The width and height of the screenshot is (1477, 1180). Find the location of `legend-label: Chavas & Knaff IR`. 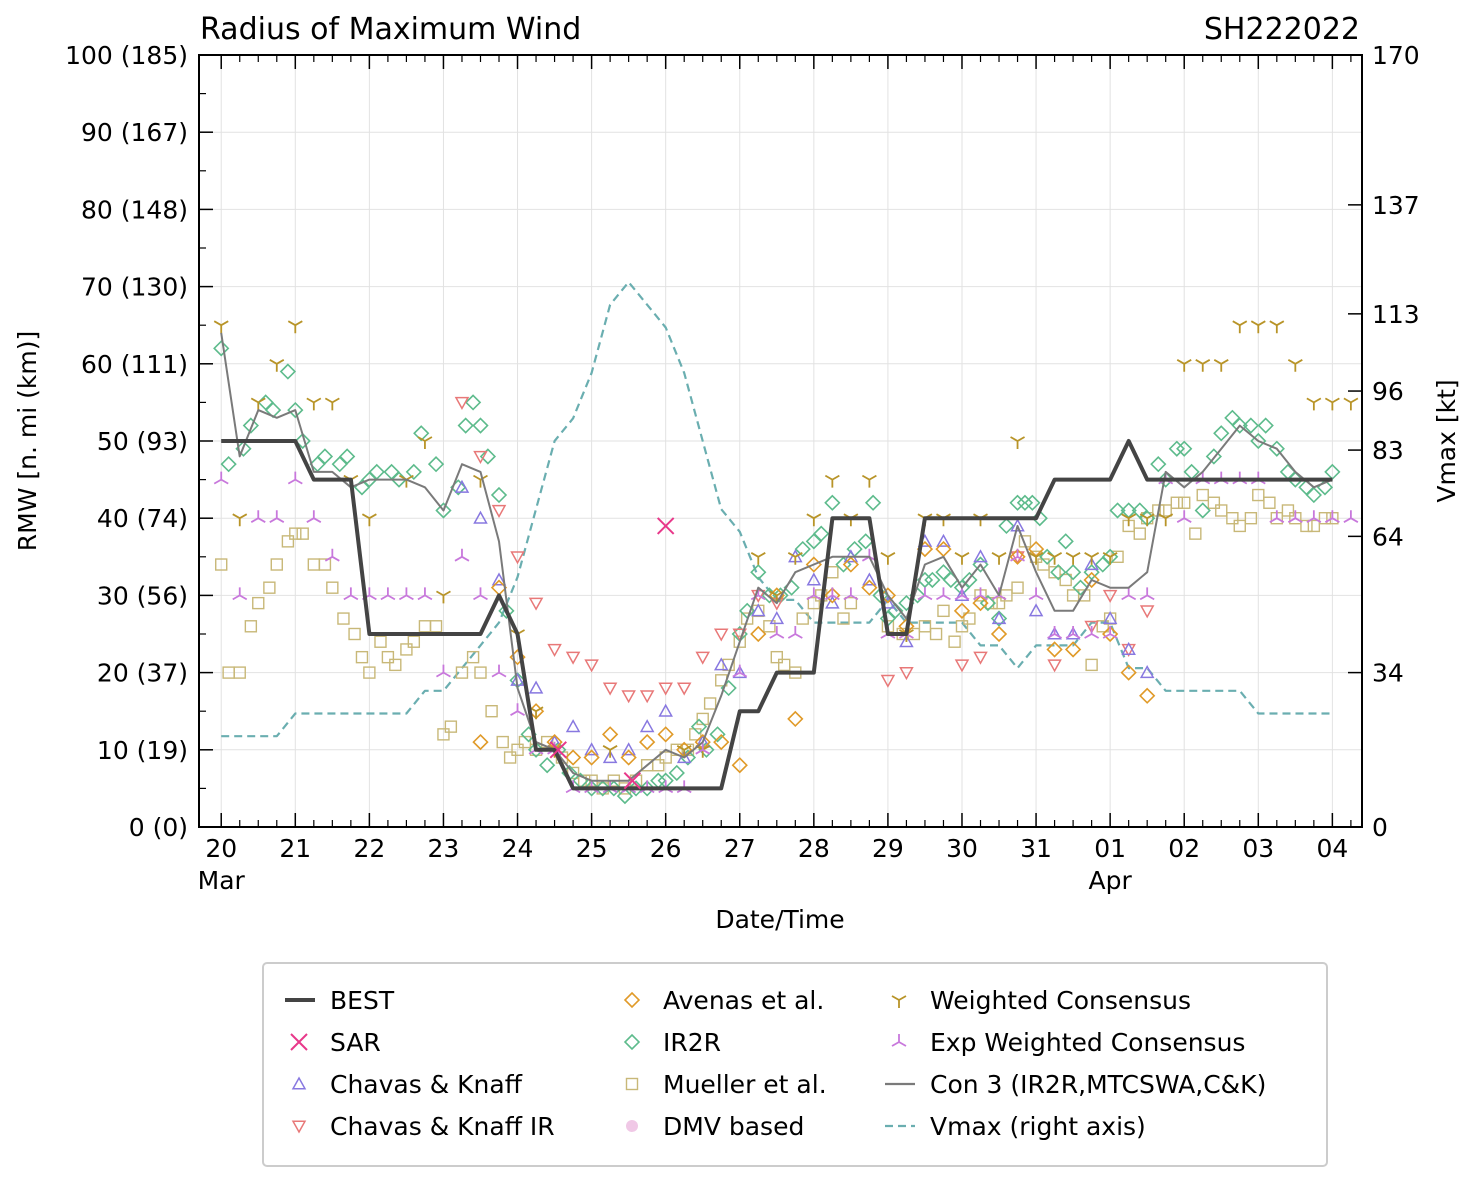

legend-label: Chavas & Knaff IR is located at coordinates (442, 1126).